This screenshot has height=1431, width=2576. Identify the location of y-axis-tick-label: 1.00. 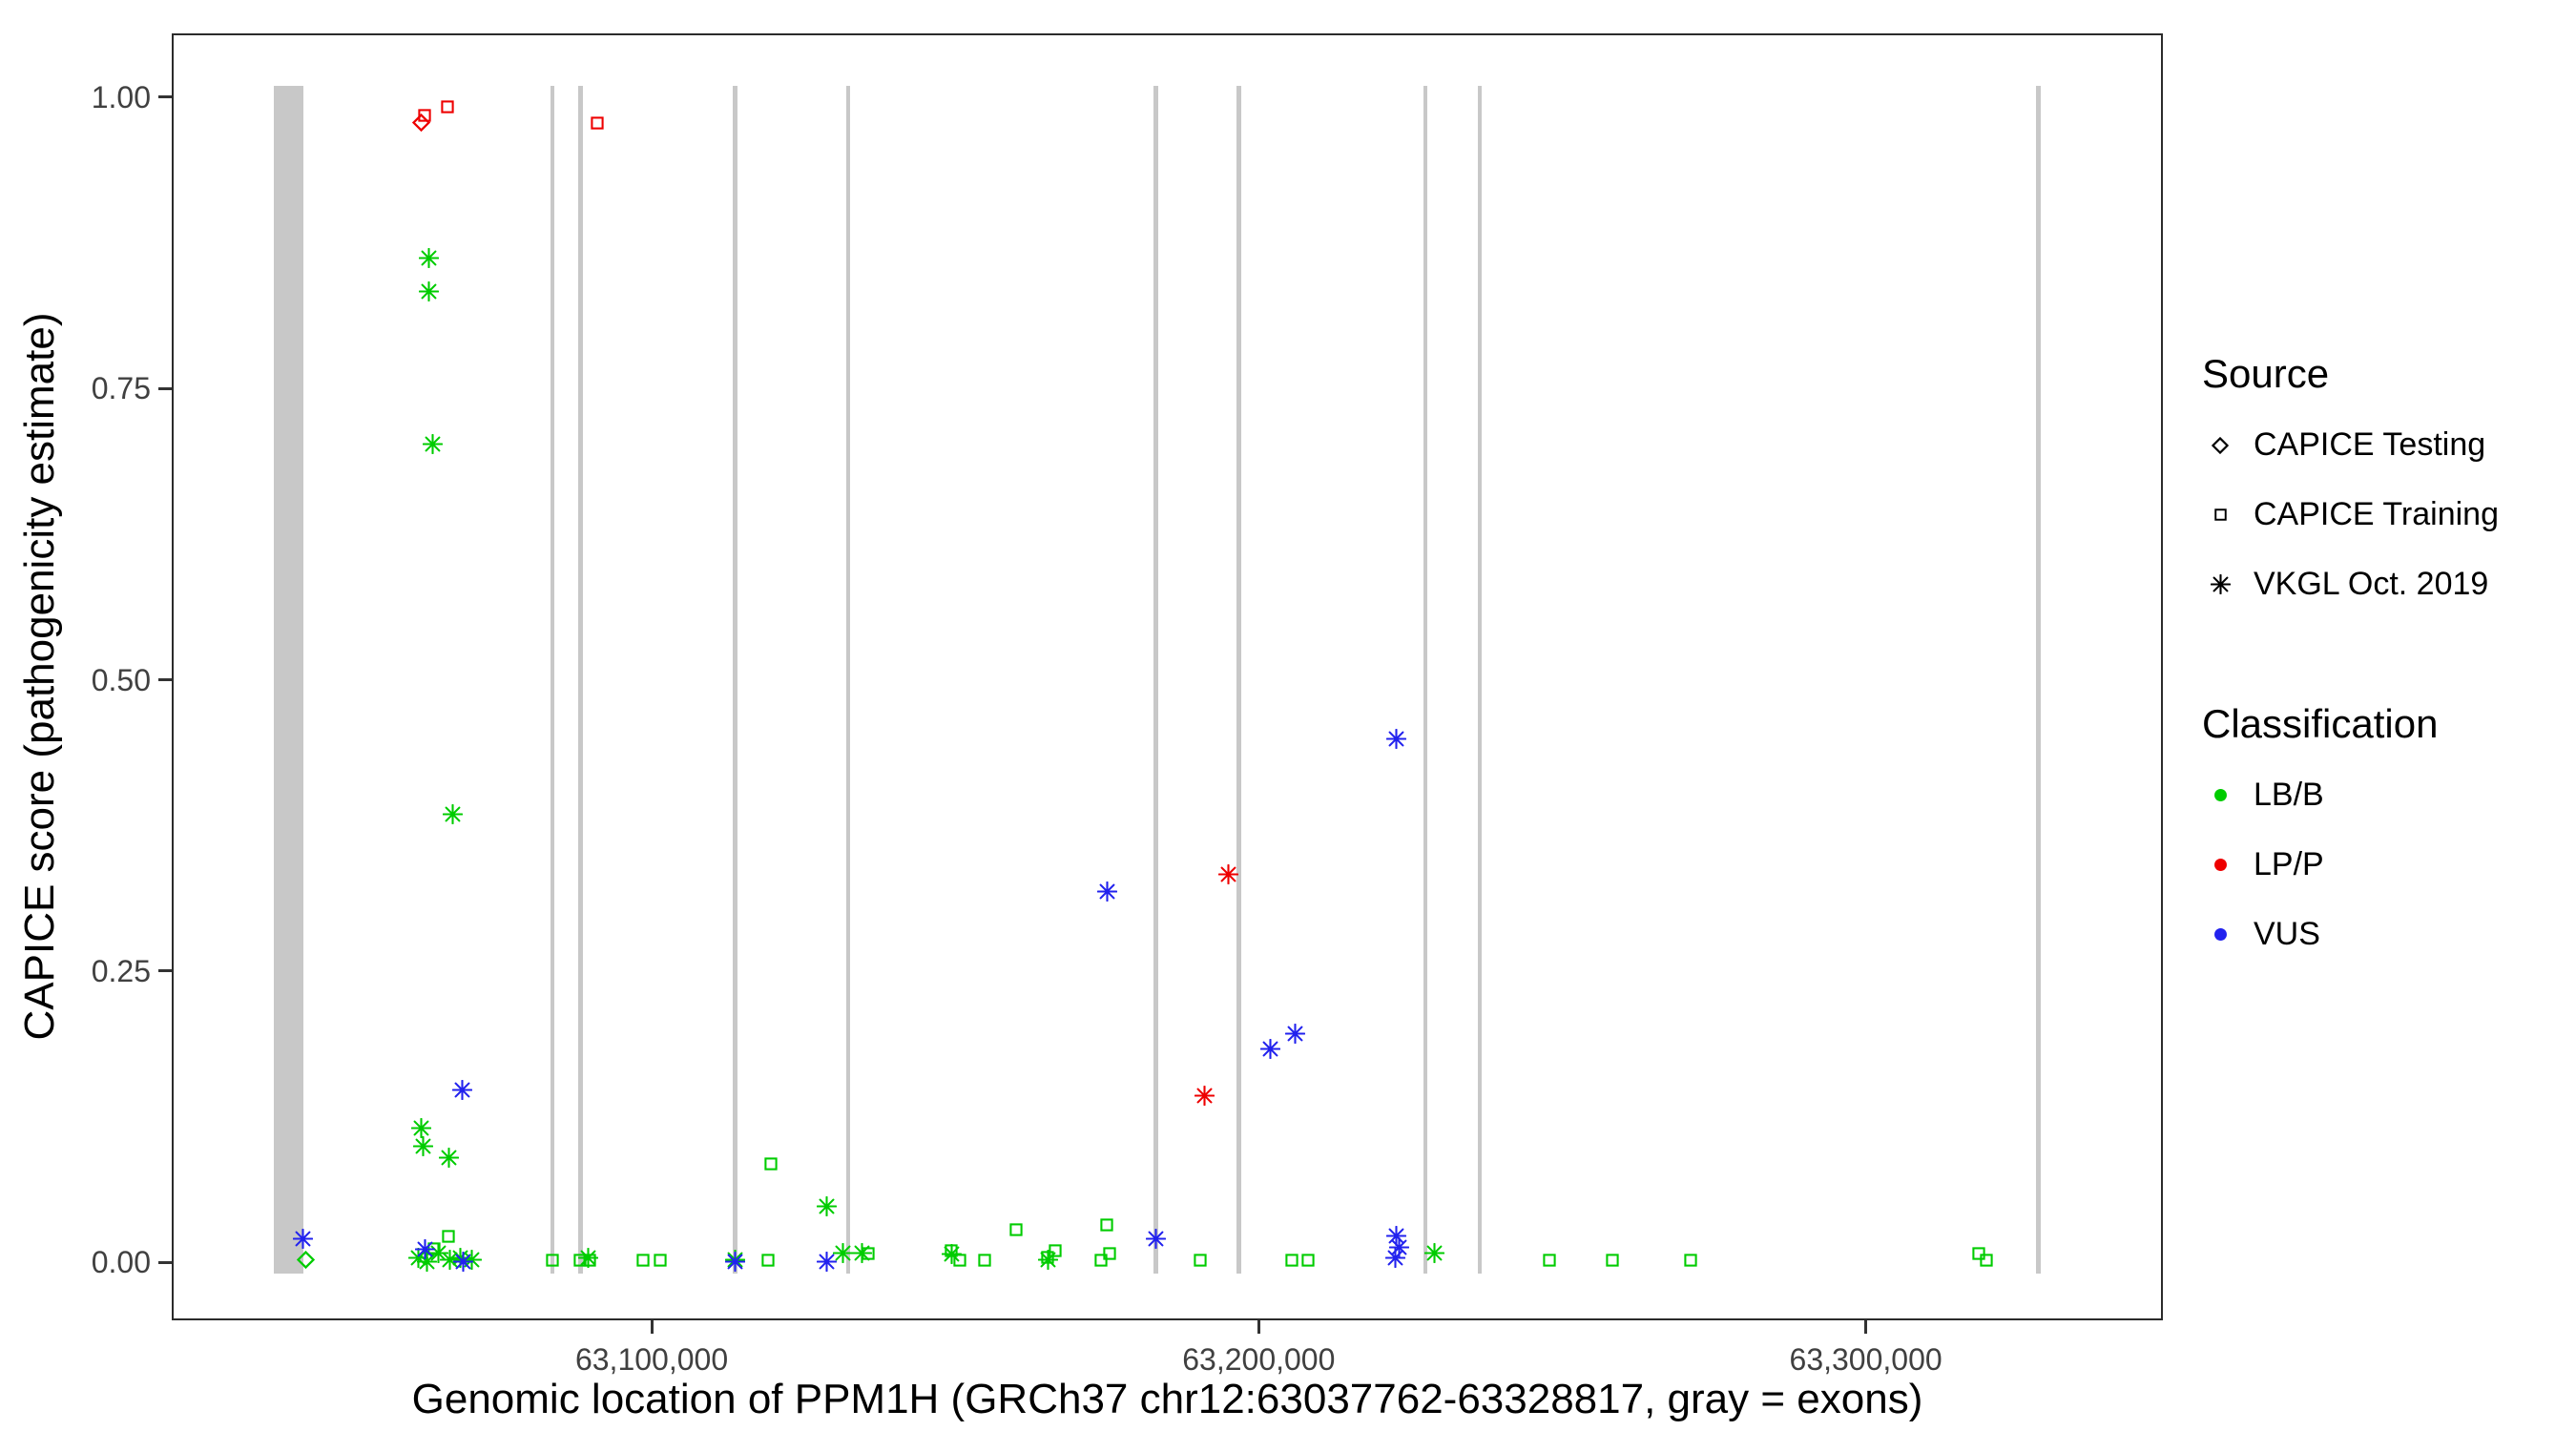
(121, 96).